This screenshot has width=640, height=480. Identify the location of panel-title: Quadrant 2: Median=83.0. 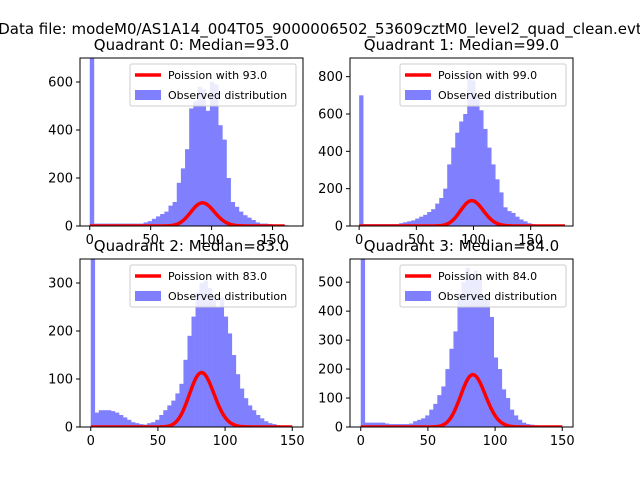
(191, 246).